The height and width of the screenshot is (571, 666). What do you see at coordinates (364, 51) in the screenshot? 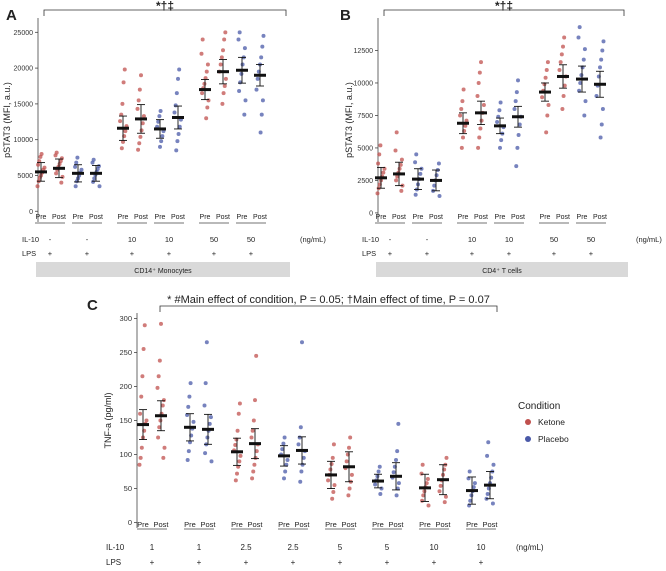
I see `y-tick-label: 12500` at bounding box center [364, 51].